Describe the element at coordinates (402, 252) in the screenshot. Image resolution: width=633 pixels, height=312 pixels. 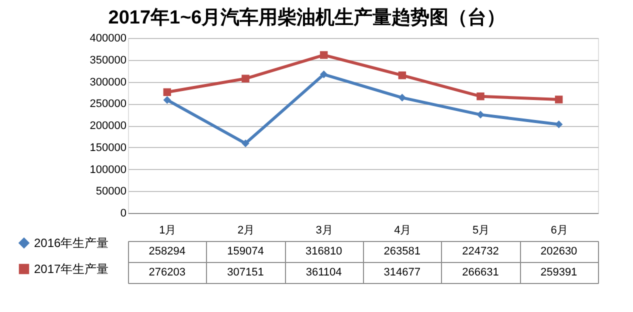
I see `data-label: 263581` at that location.